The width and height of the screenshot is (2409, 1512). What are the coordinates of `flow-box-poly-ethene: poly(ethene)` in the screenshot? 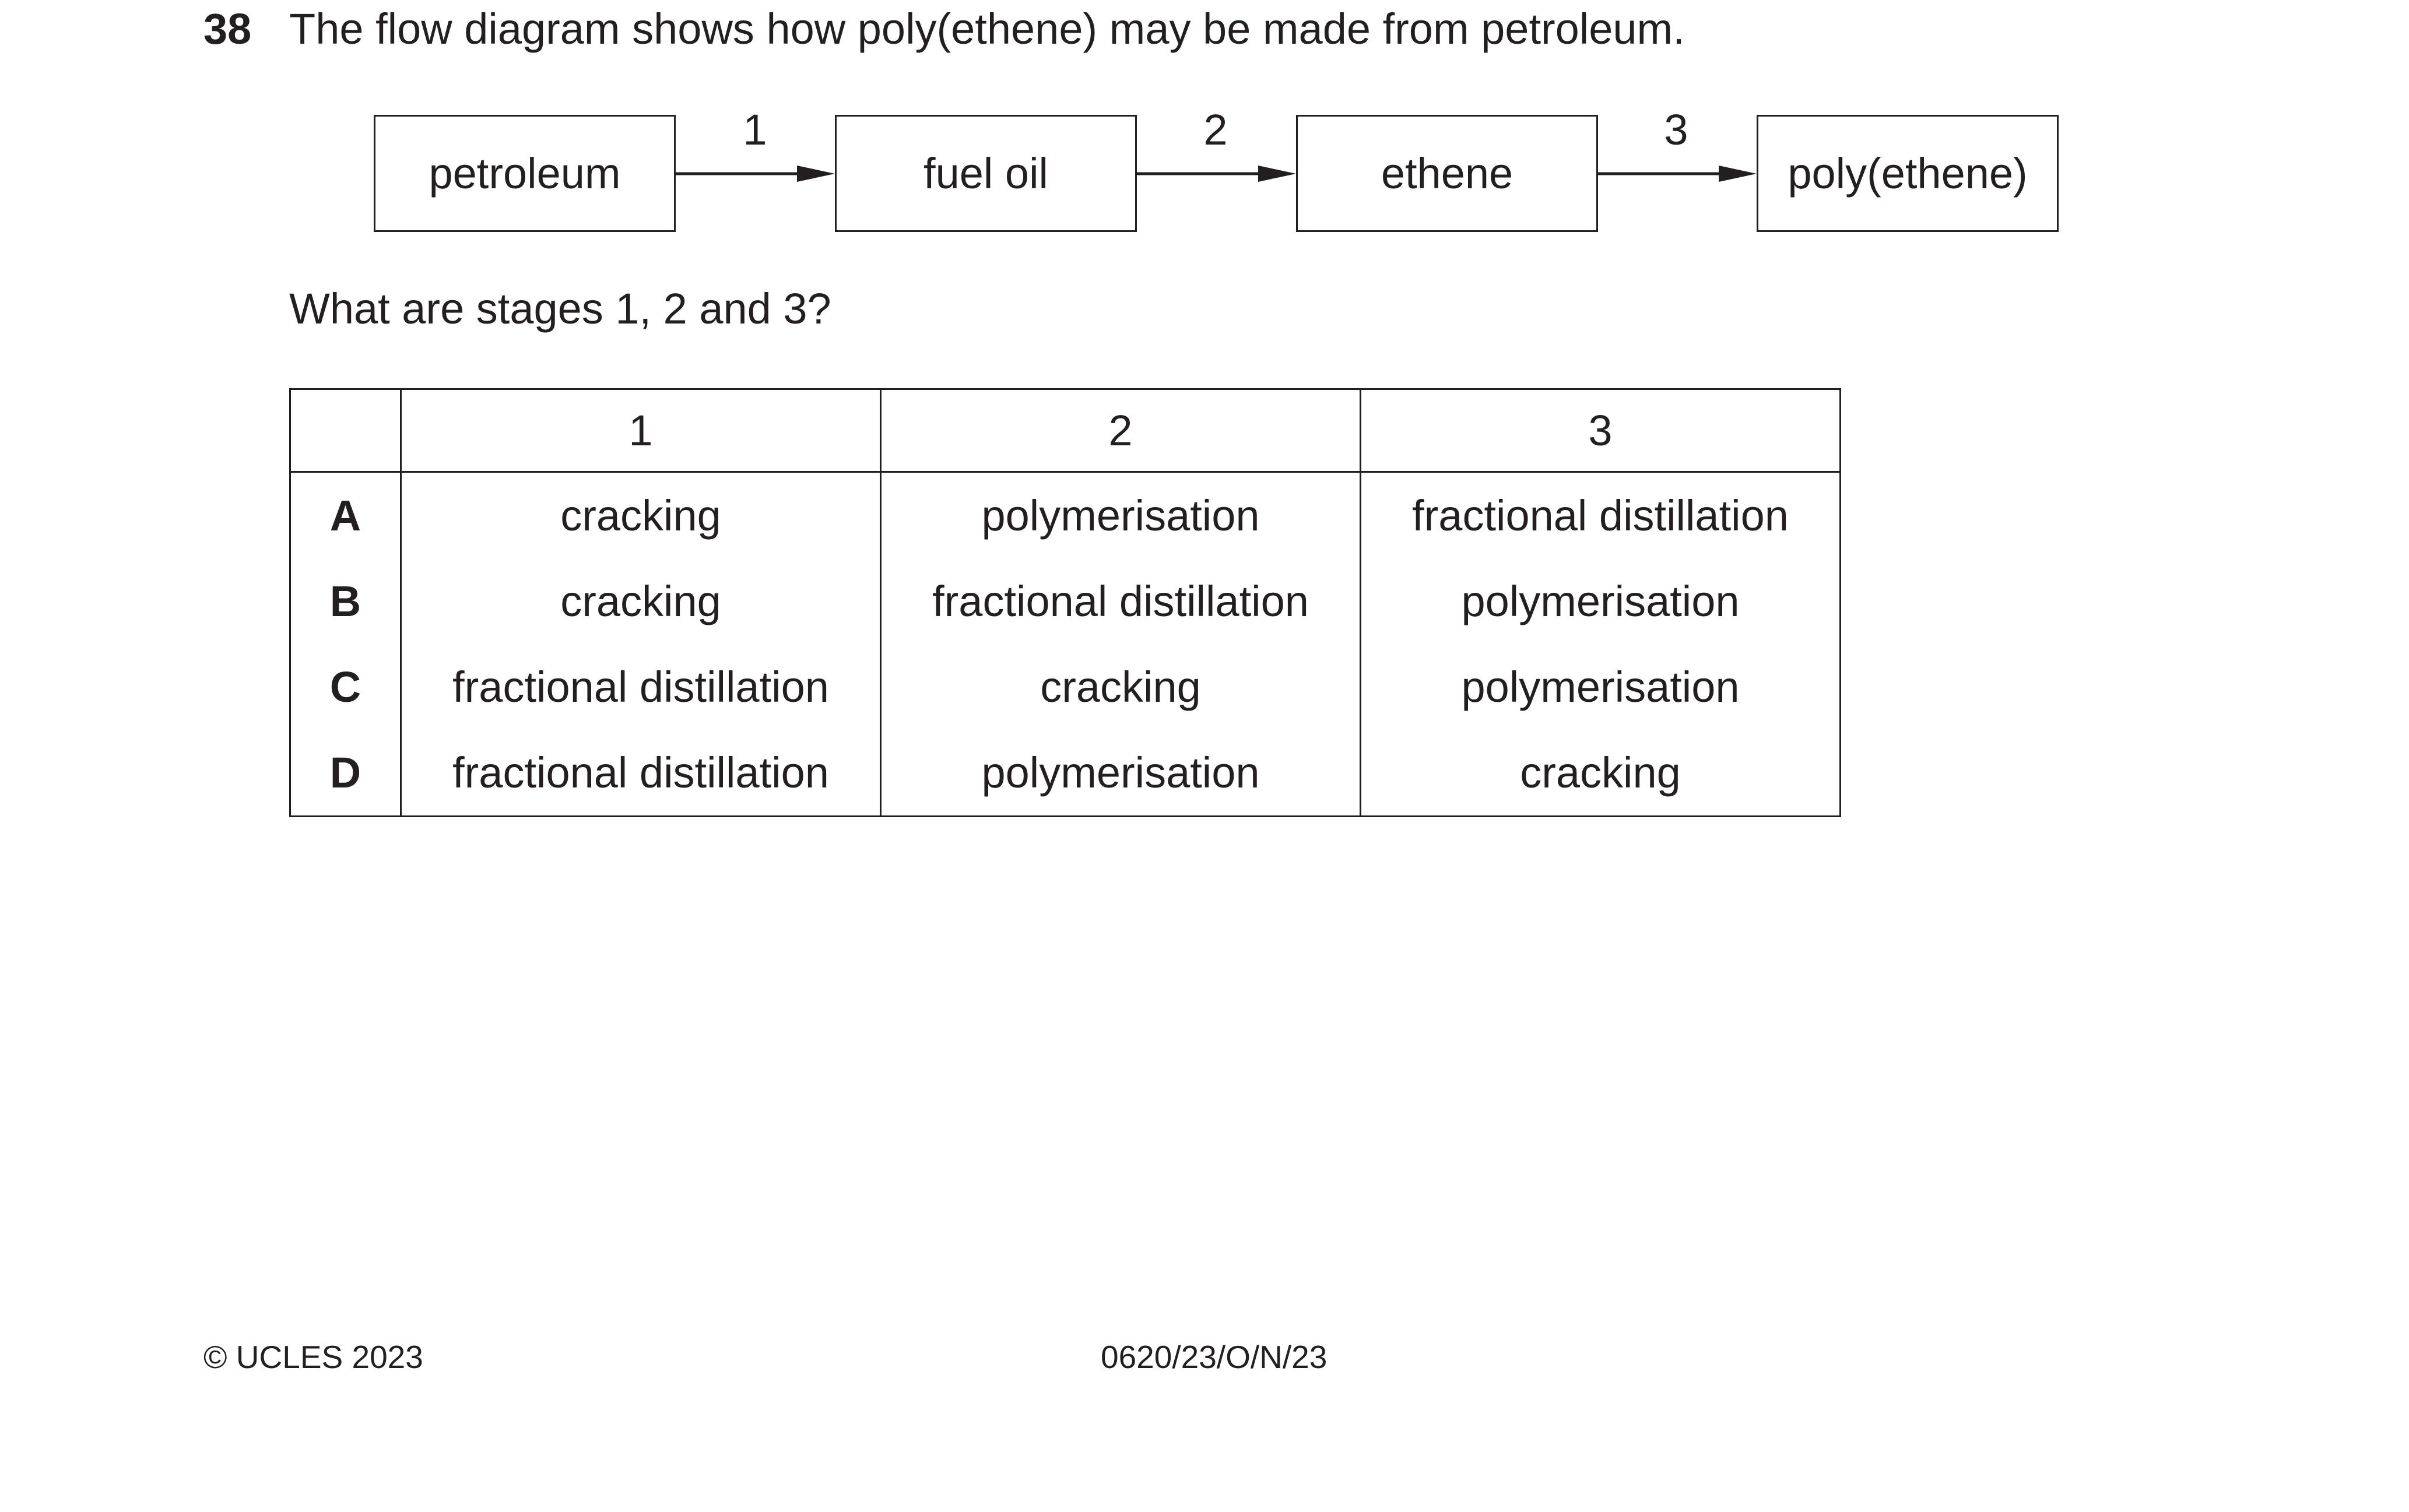 It's located at (1908, 173).